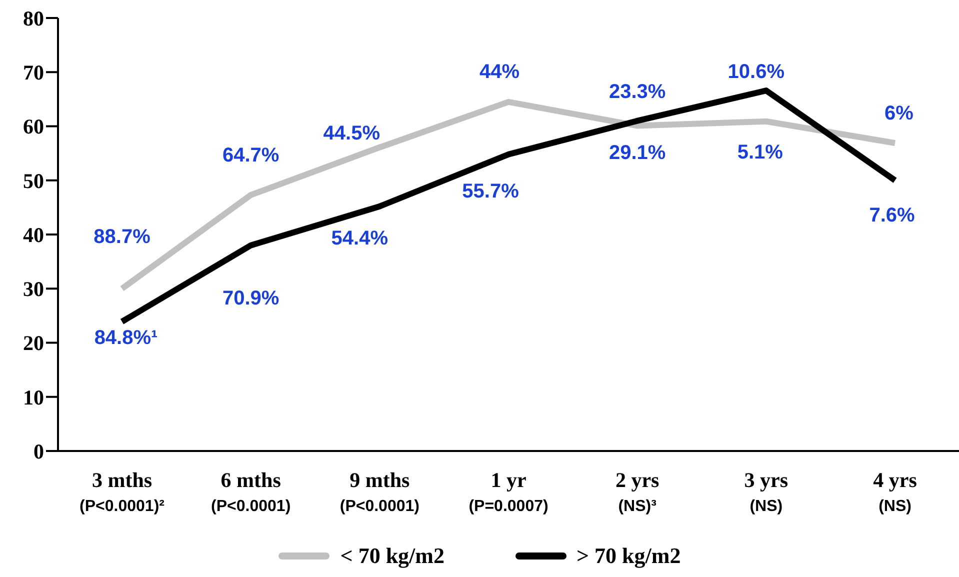 The height and width of the screenshot is (577, 959). What do you see at coordinates (33, 343) in the screenshot?
I see `y-tick-label: 20` at bounding box center [33, 343].